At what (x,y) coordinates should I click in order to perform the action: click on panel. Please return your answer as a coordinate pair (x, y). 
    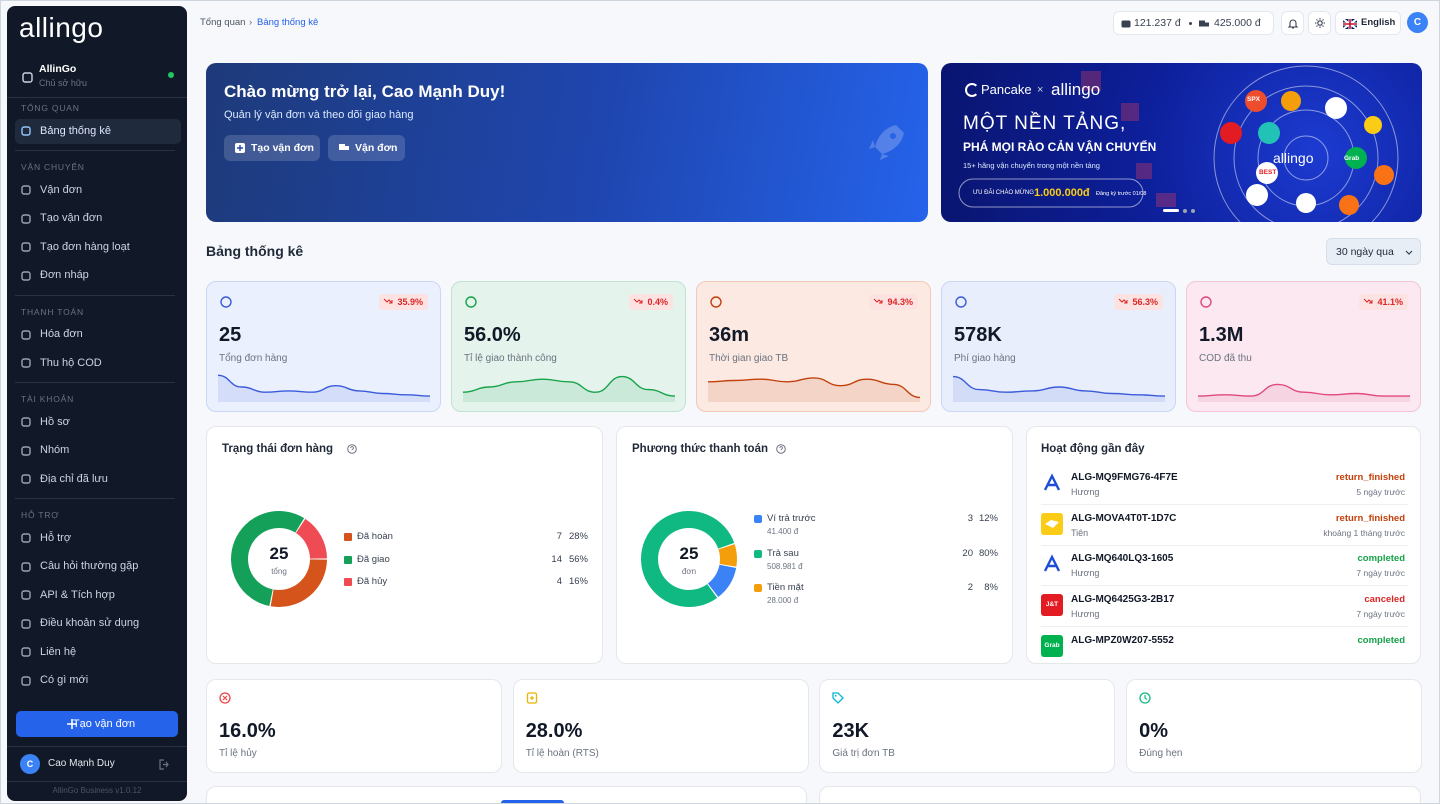
    Looking at the image, I should click on (506, 794).